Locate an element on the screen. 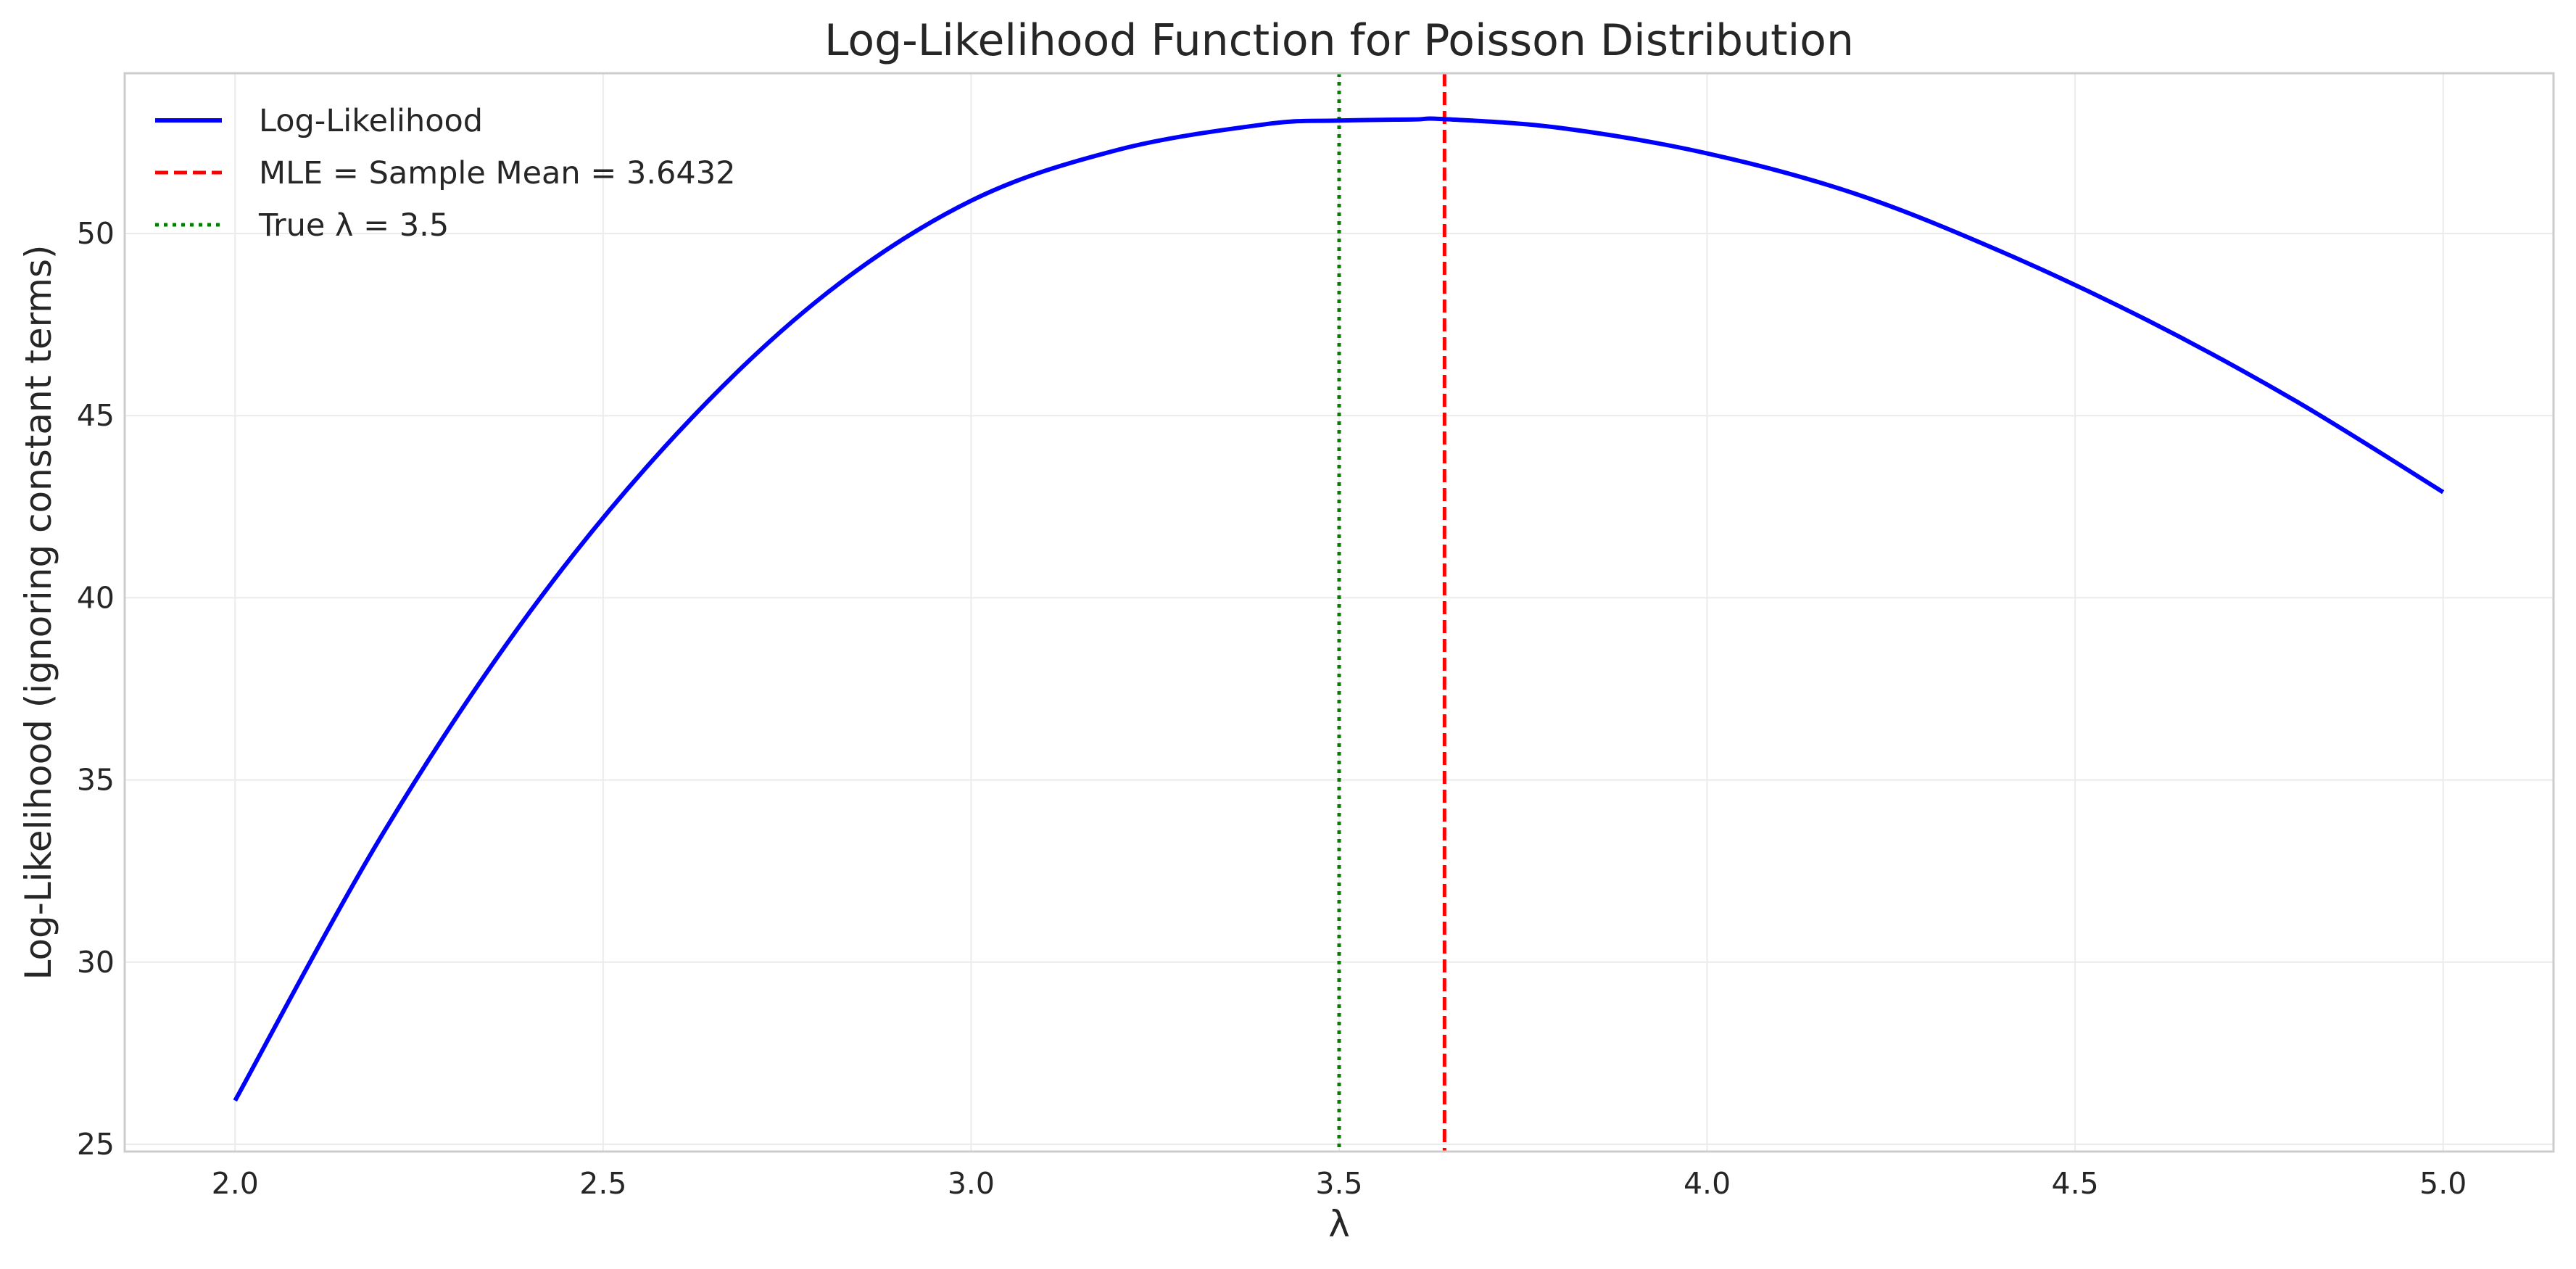 The width and height of the screenshot is (2576, 1269). y-axis-label: Log-Likelihood (ignoring constant terms) is located at coordinates (38, 612).